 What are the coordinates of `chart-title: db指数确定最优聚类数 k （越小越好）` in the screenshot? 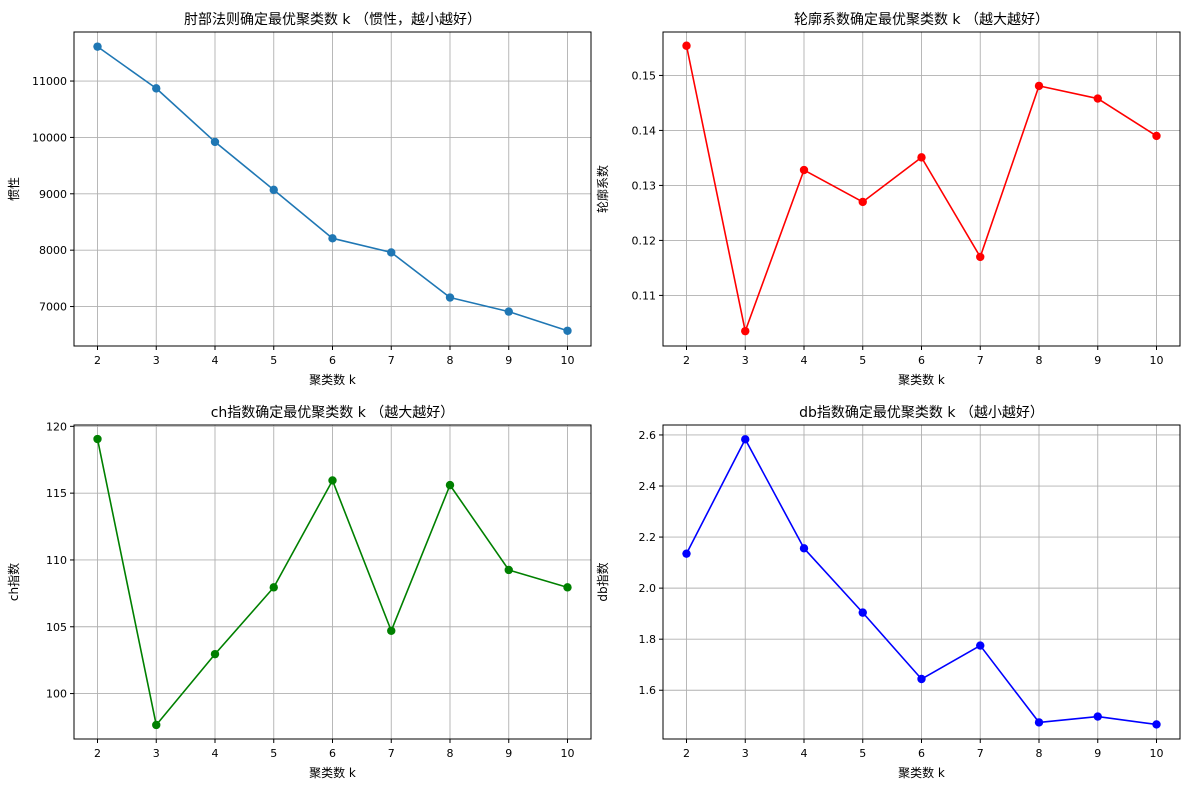 It's located at (921, 413).